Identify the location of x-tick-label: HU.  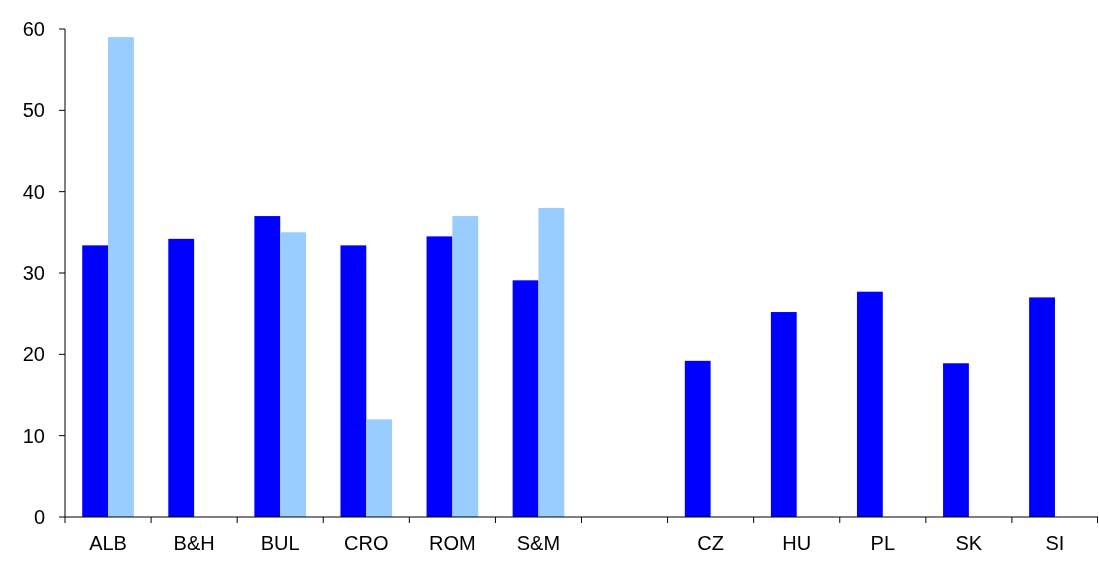
(797, 543).